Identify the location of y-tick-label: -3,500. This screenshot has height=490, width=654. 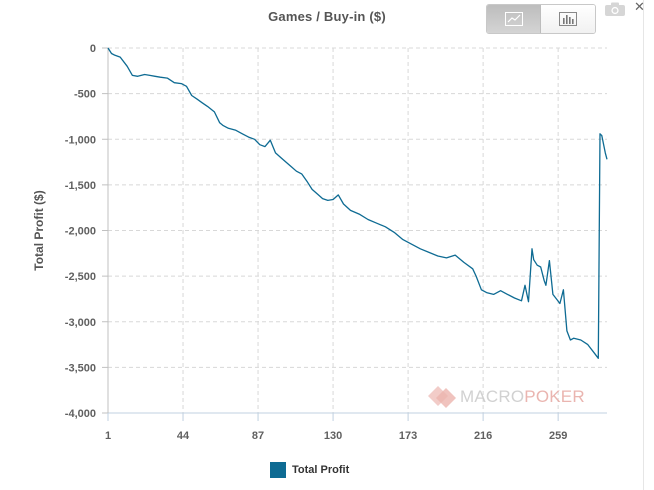
(80, 368).